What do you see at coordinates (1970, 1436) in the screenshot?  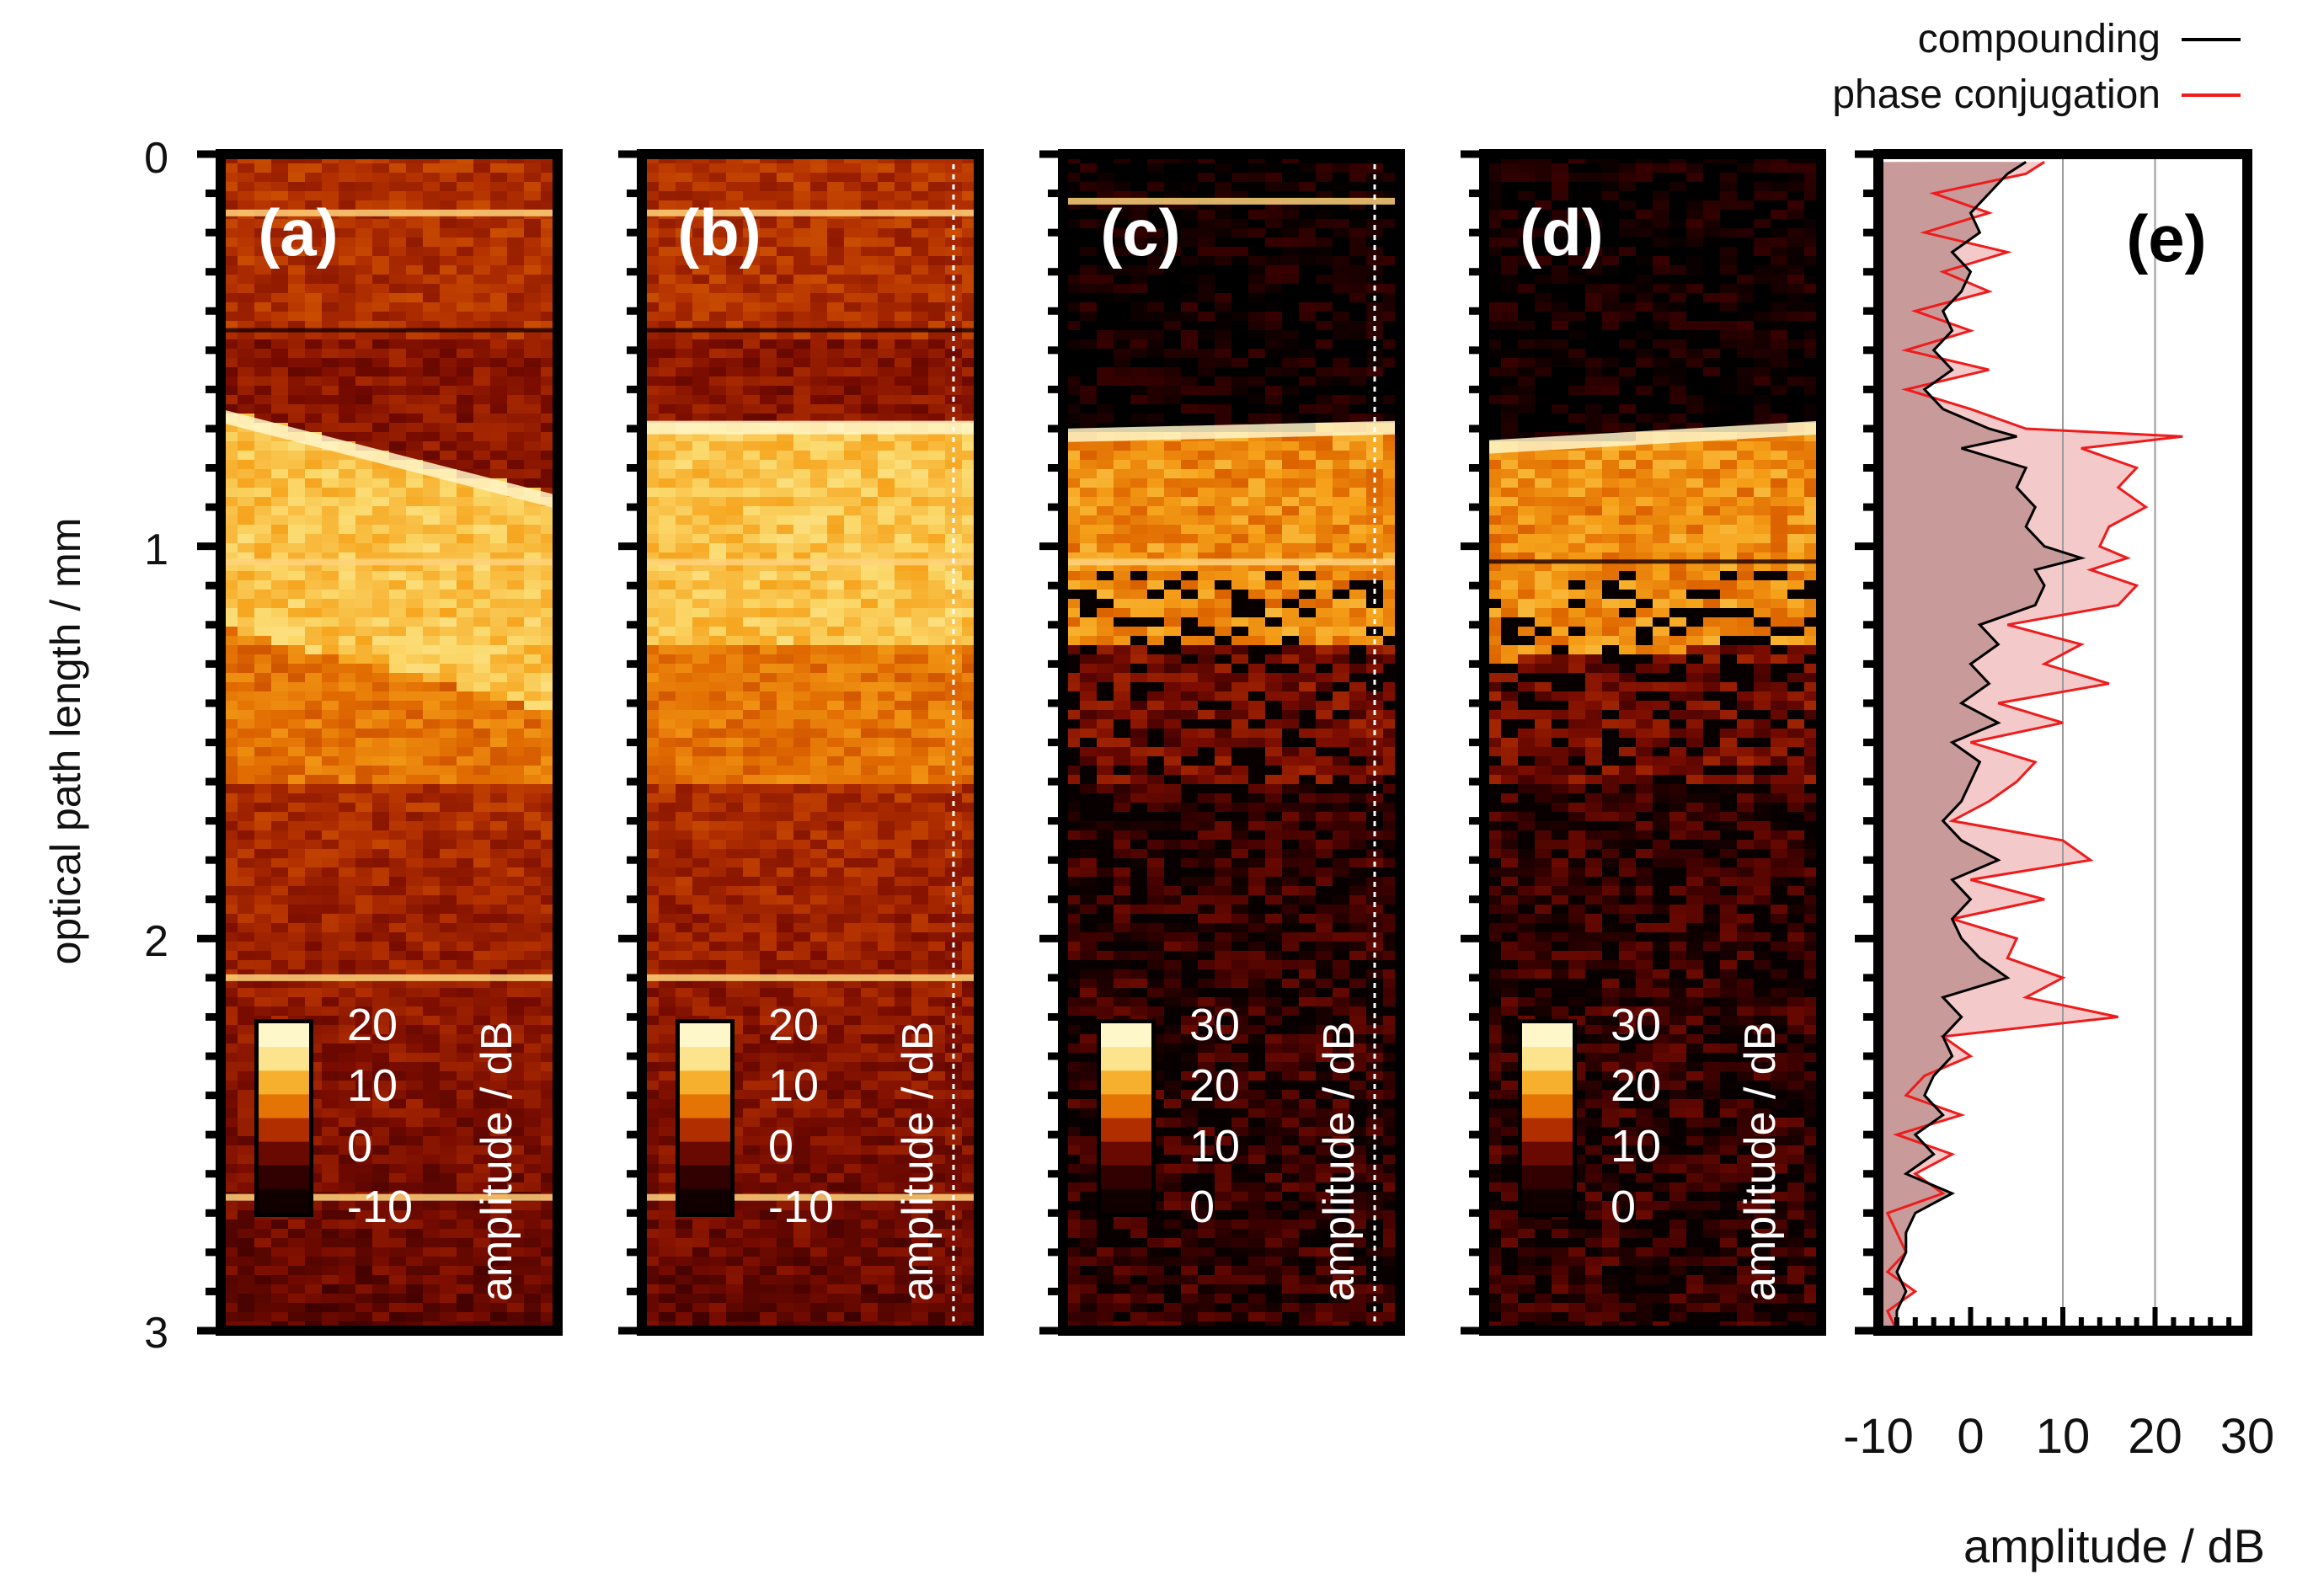 I see `x-tick-label: 0` at bounding box center [1970, 1436].